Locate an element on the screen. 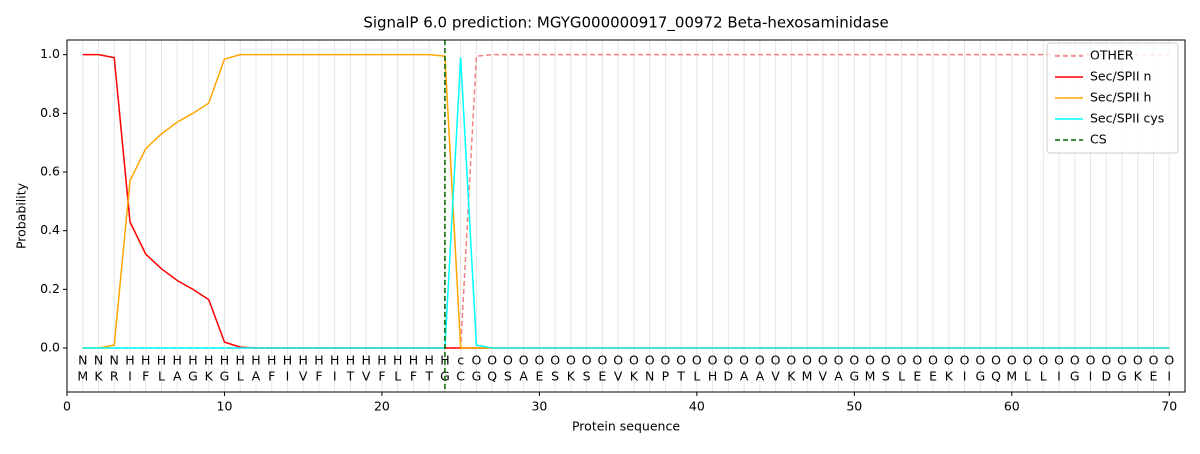  x-tick-label: 70 is located at coordinates (1169, 406).